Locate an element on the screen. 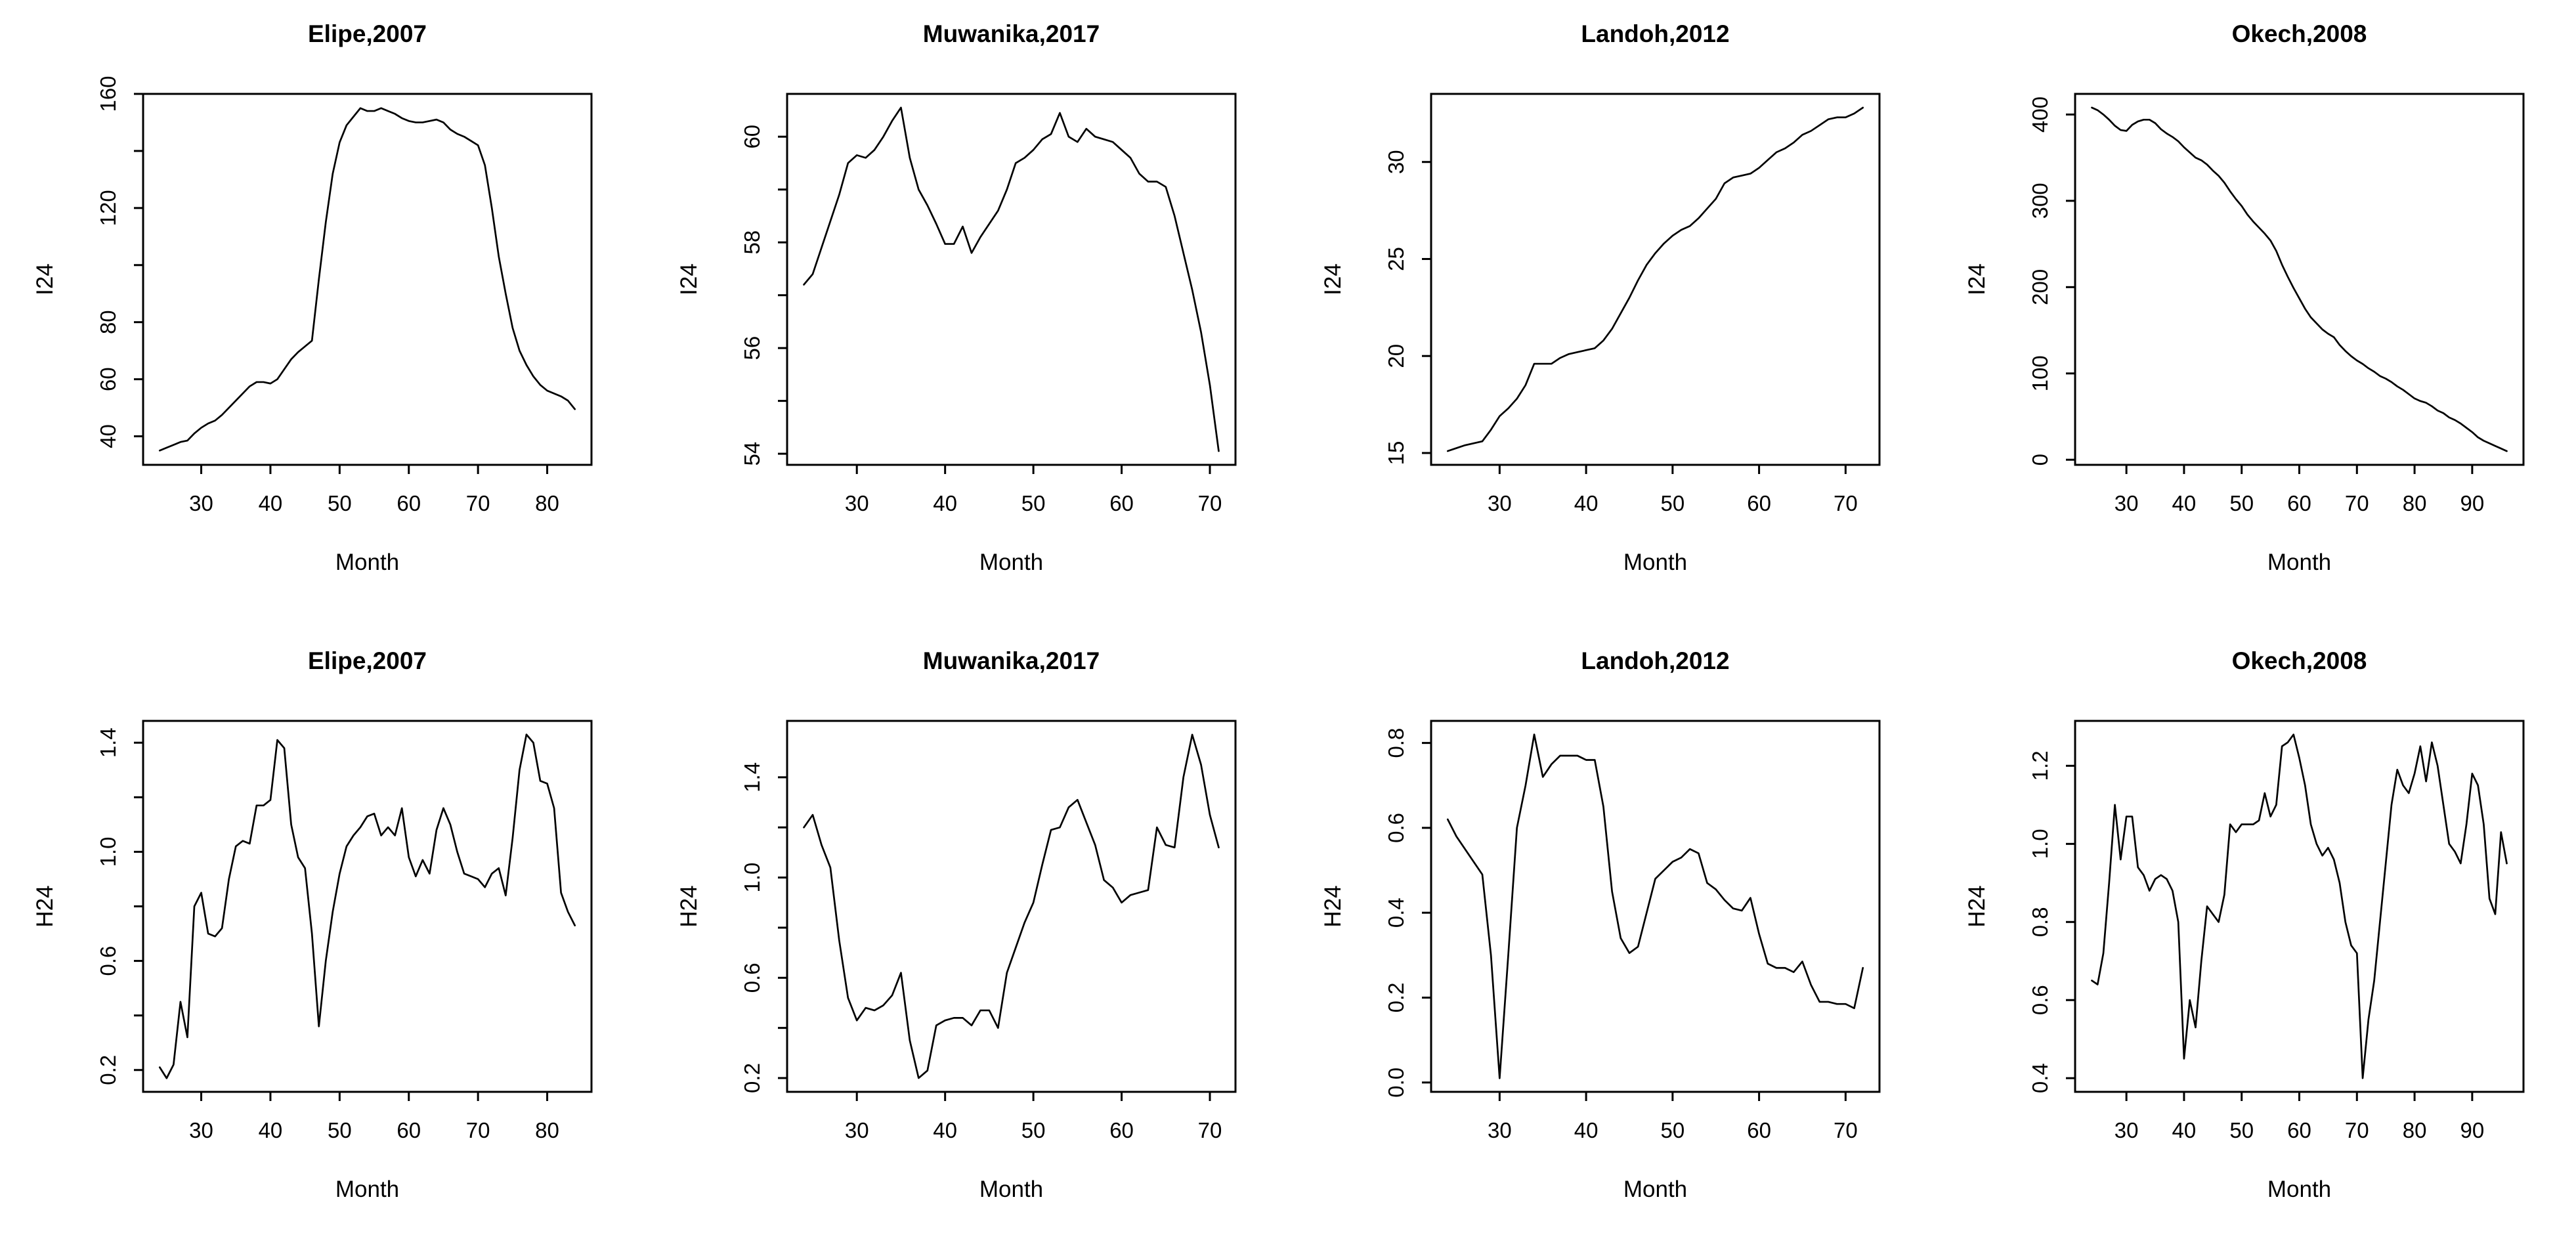 This screenshot has width=2576, height=1254. y-tick-label: 120 is located at coordinates (108, 208).